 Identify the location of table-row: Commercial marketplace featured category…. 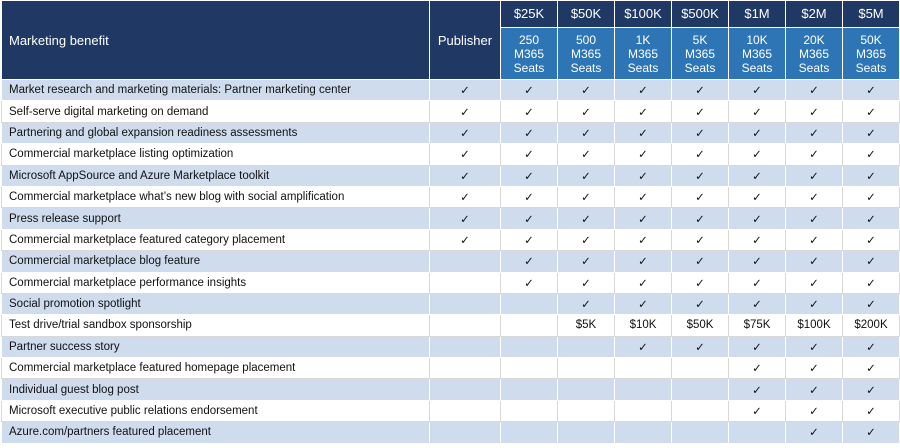
(450, 240).